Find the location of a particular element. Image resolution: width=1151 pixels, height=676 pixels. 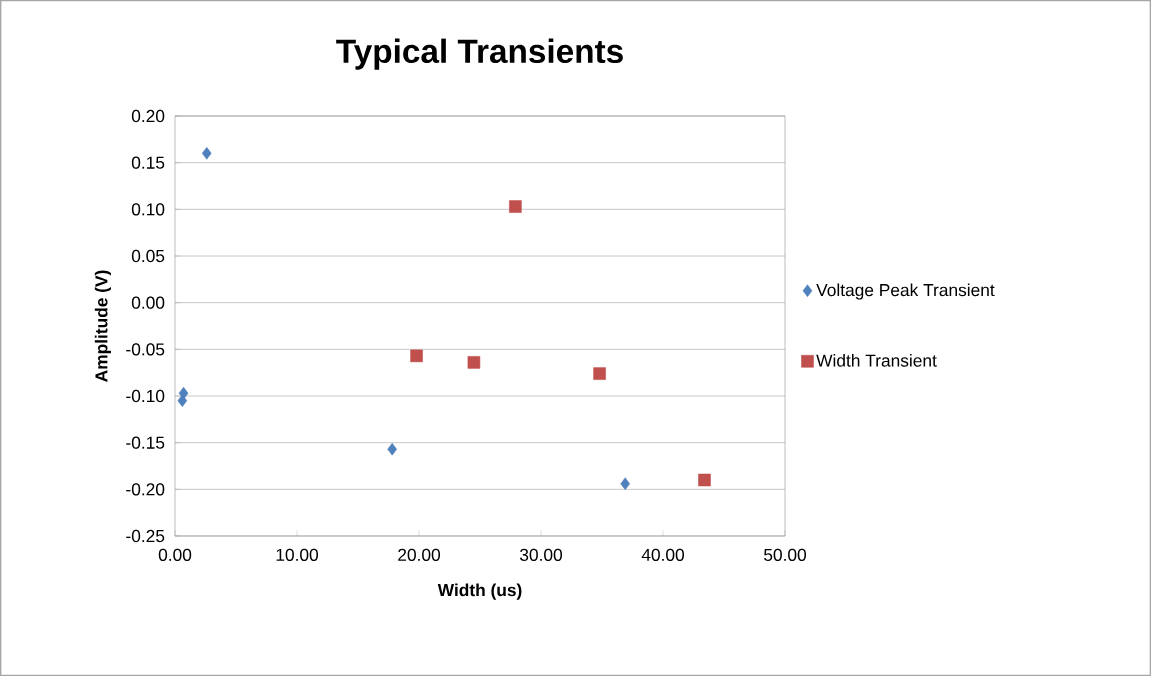

x-tick-label: 0.00 is located at coordinates (175, 554).